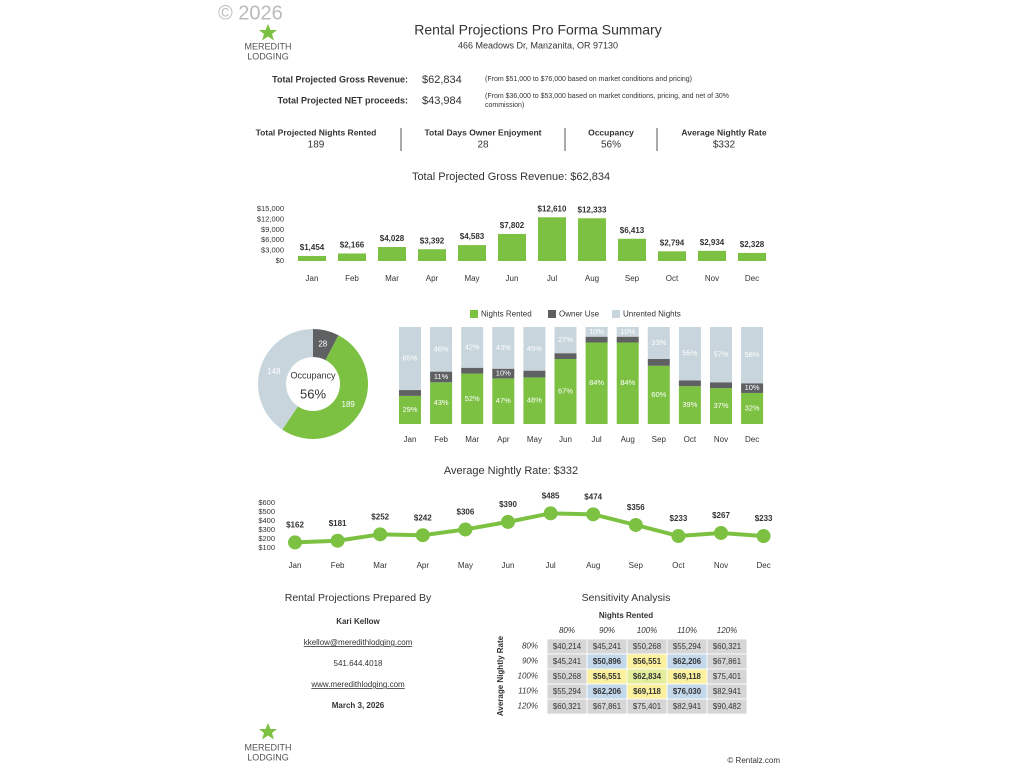 This screenshot has width=1024, height=773. What do you see at coordinates (270, 208) in the screenshot?
I see `y-tick-label: $15,000` at bounding box center [270, 208].